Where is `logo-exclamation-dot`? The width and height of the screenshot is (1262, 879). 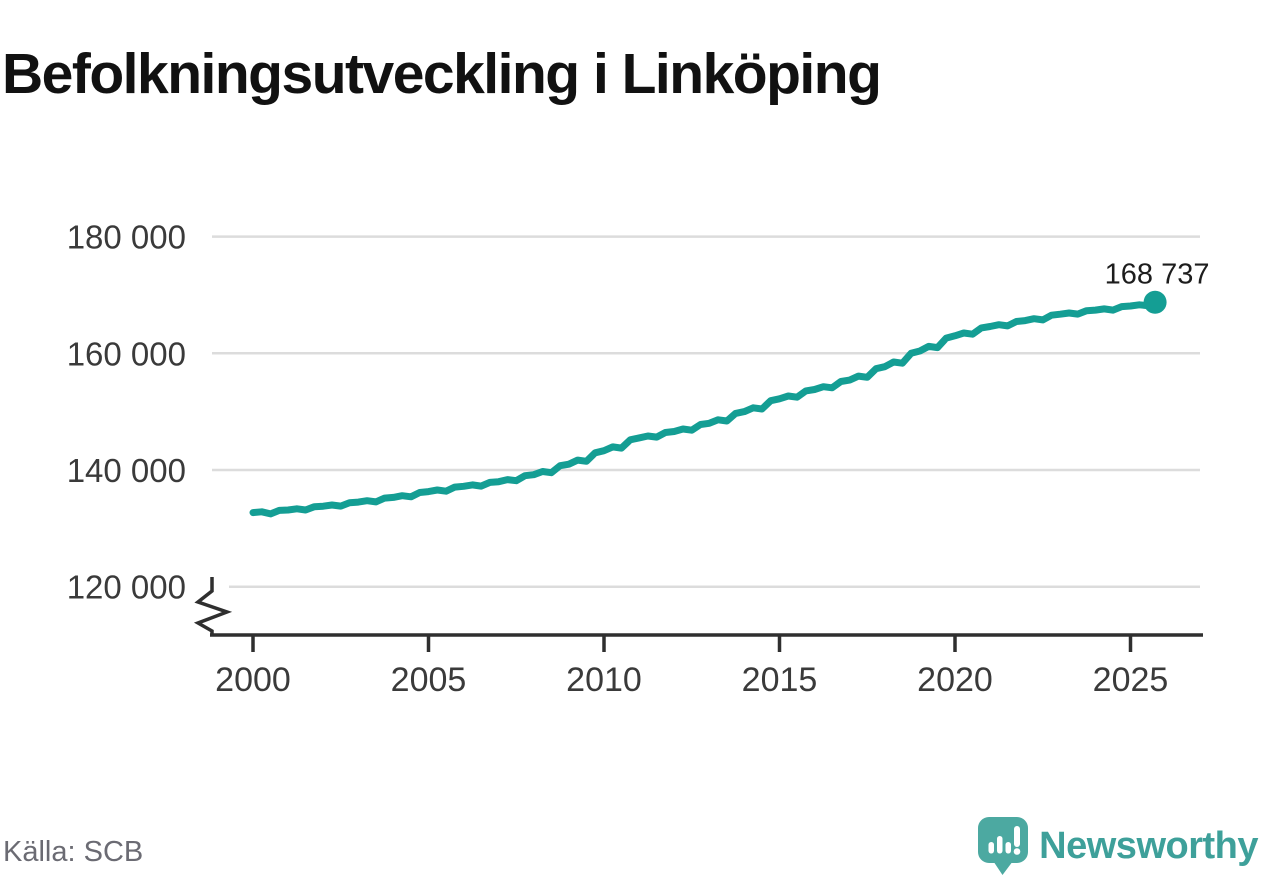 logo-exclamation-dot is located at coordinates (1017, 851).